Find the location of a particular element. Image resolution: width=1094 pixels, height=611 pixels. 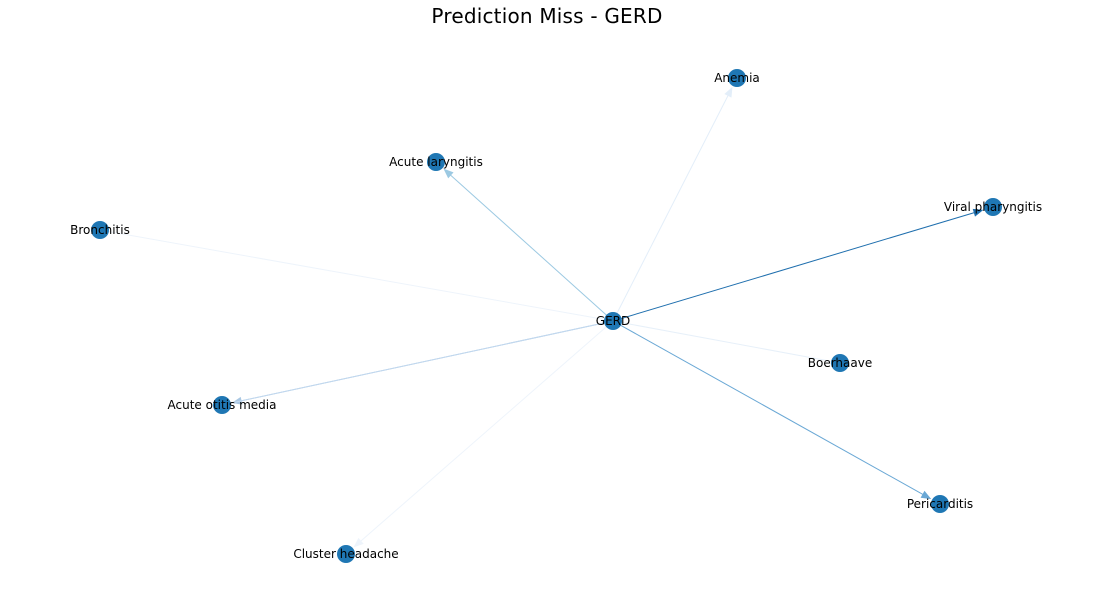

node-acute-otitis-media is located at coordinates (222, 405).